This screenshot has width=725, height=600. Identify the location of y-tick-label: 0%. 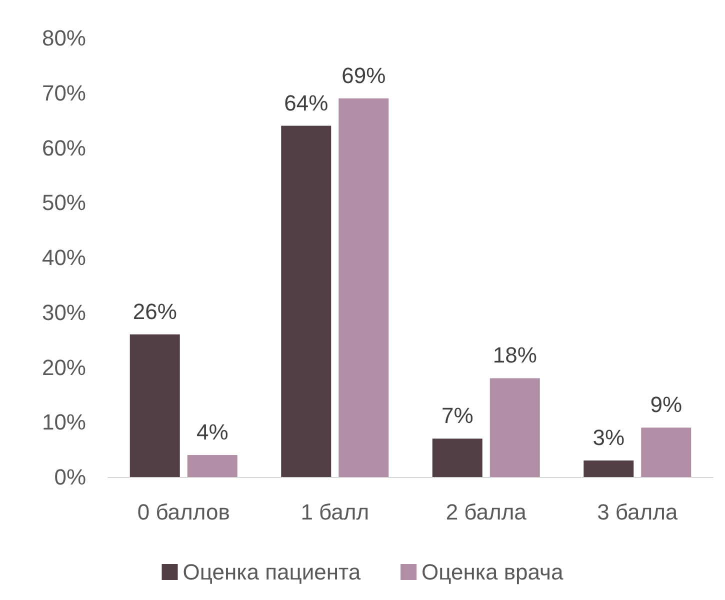
(70, 477).